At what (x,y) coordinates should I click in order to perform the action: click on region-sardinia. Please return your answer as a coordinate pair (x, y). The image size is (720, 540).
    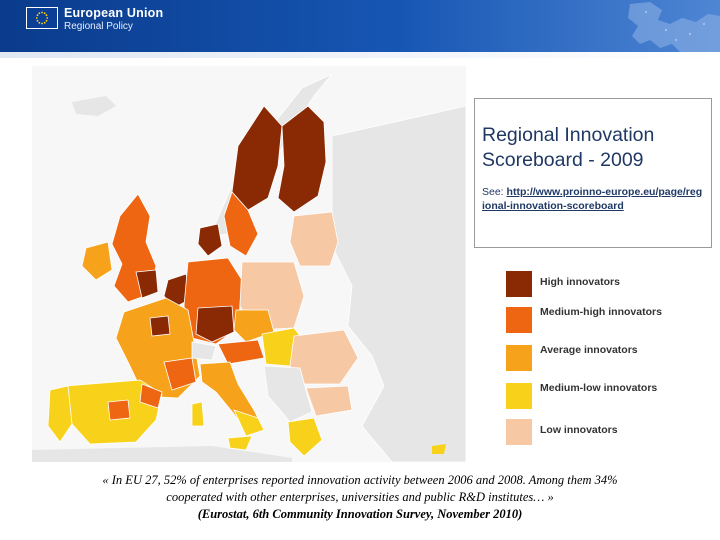
    Looking at the image, I should click on (198, 414).